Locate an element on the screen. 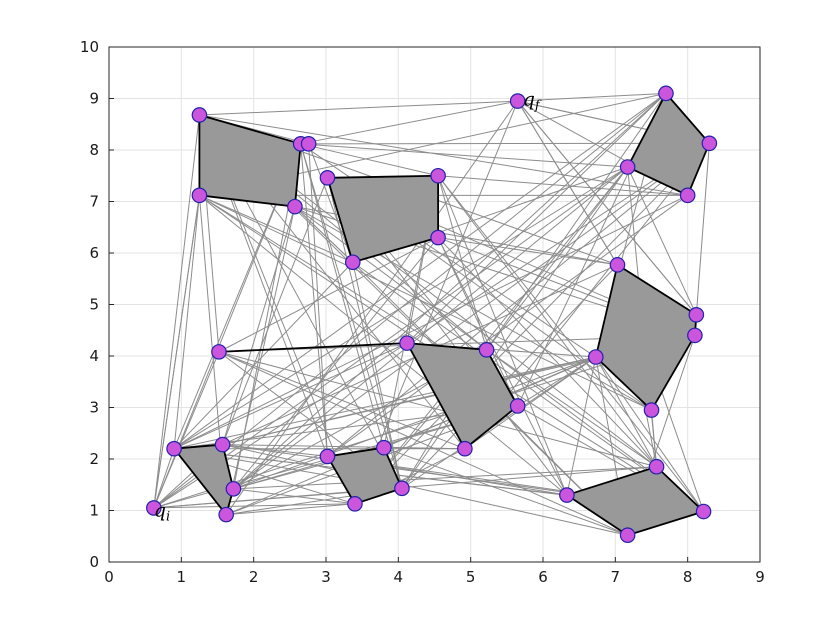 The height and width of the screenshot is (630, 840). x-tick-label: 0 is located at coordinates (109, 577).